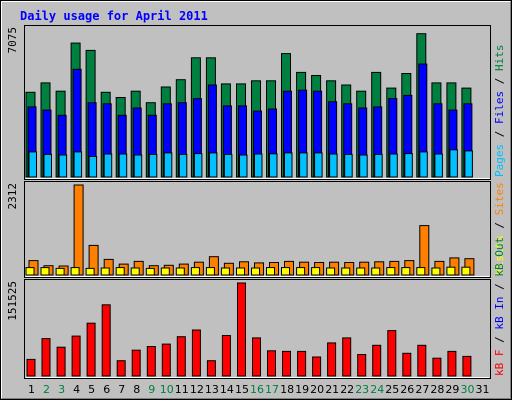 This screenshot has height=400, width=512. Describe the element at coordinates (499, 134) in the screenshot. I see `legend-top-item-1: /` at that location.